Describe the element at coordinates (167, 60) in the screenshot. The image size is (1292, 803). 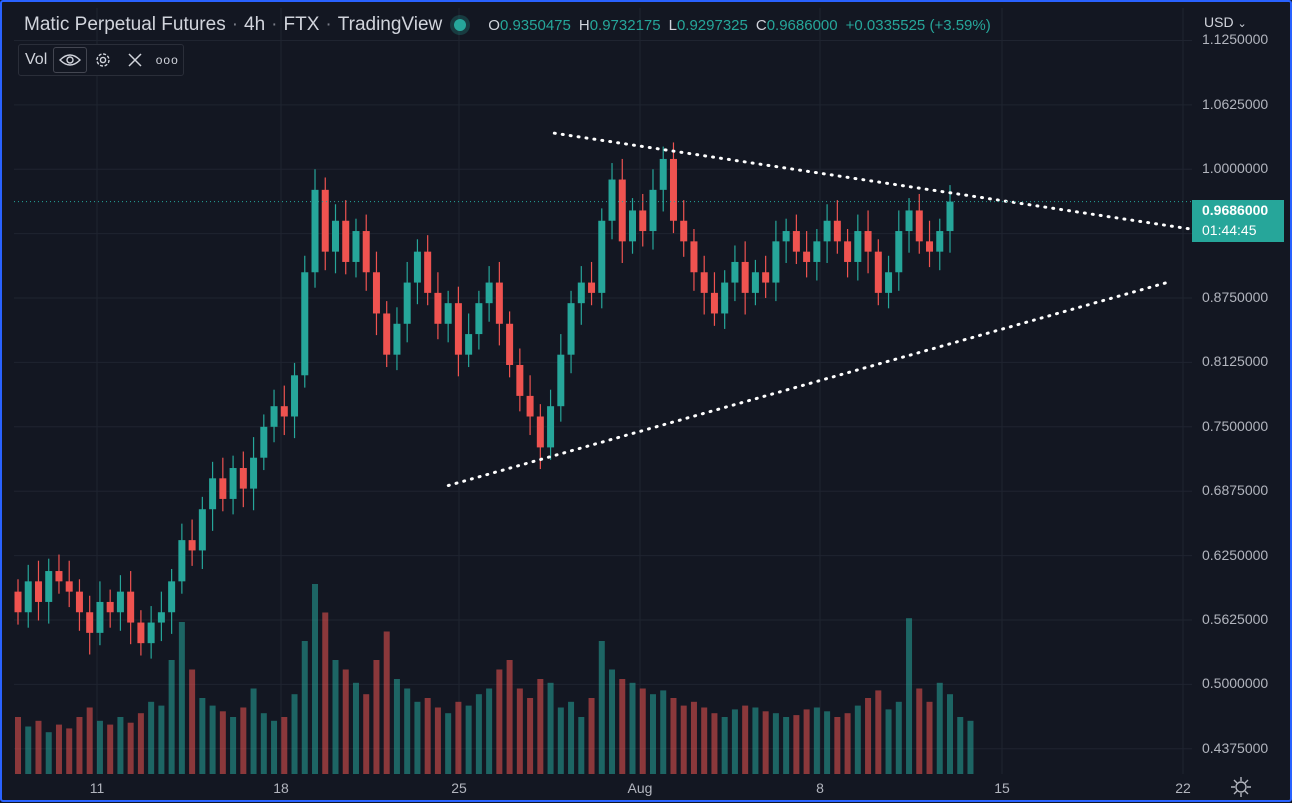
I see `more-icon: ooo` at that location.